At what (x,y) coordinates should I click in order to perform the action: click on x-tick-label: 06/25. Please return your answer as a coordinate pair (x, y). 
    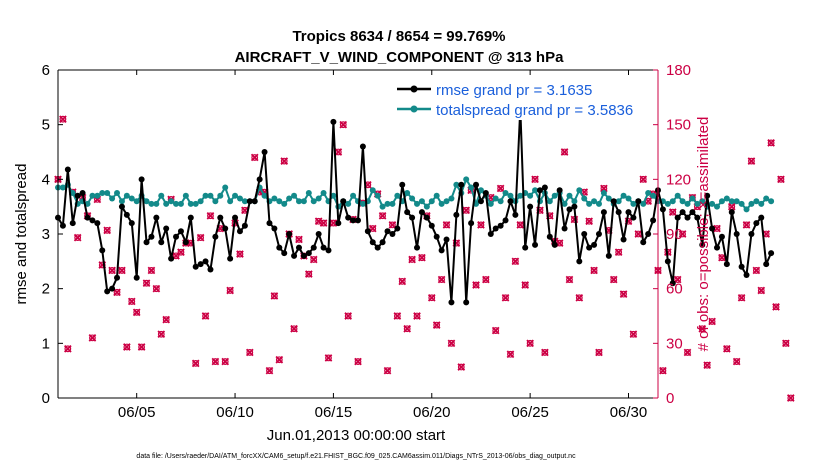
    Looking at the image, I should click on (530, 412).